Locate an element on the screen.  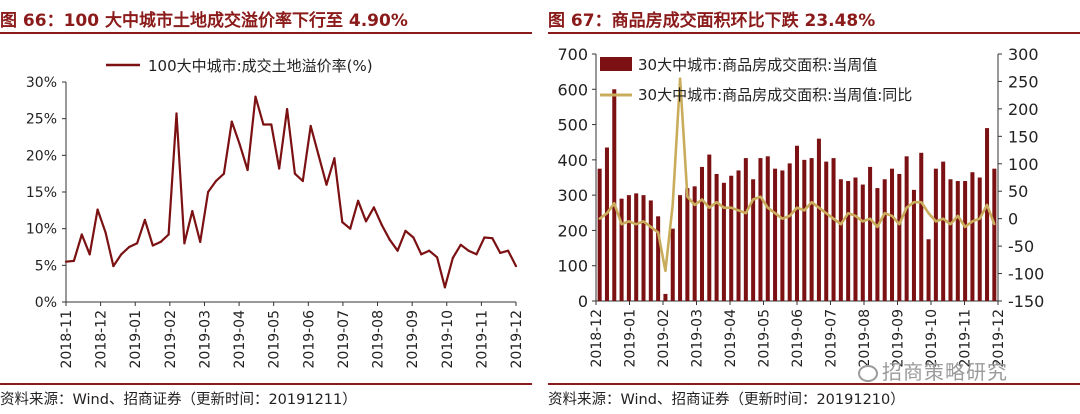
left-y-tick-label: 20% is located at coordinates (41, 156).